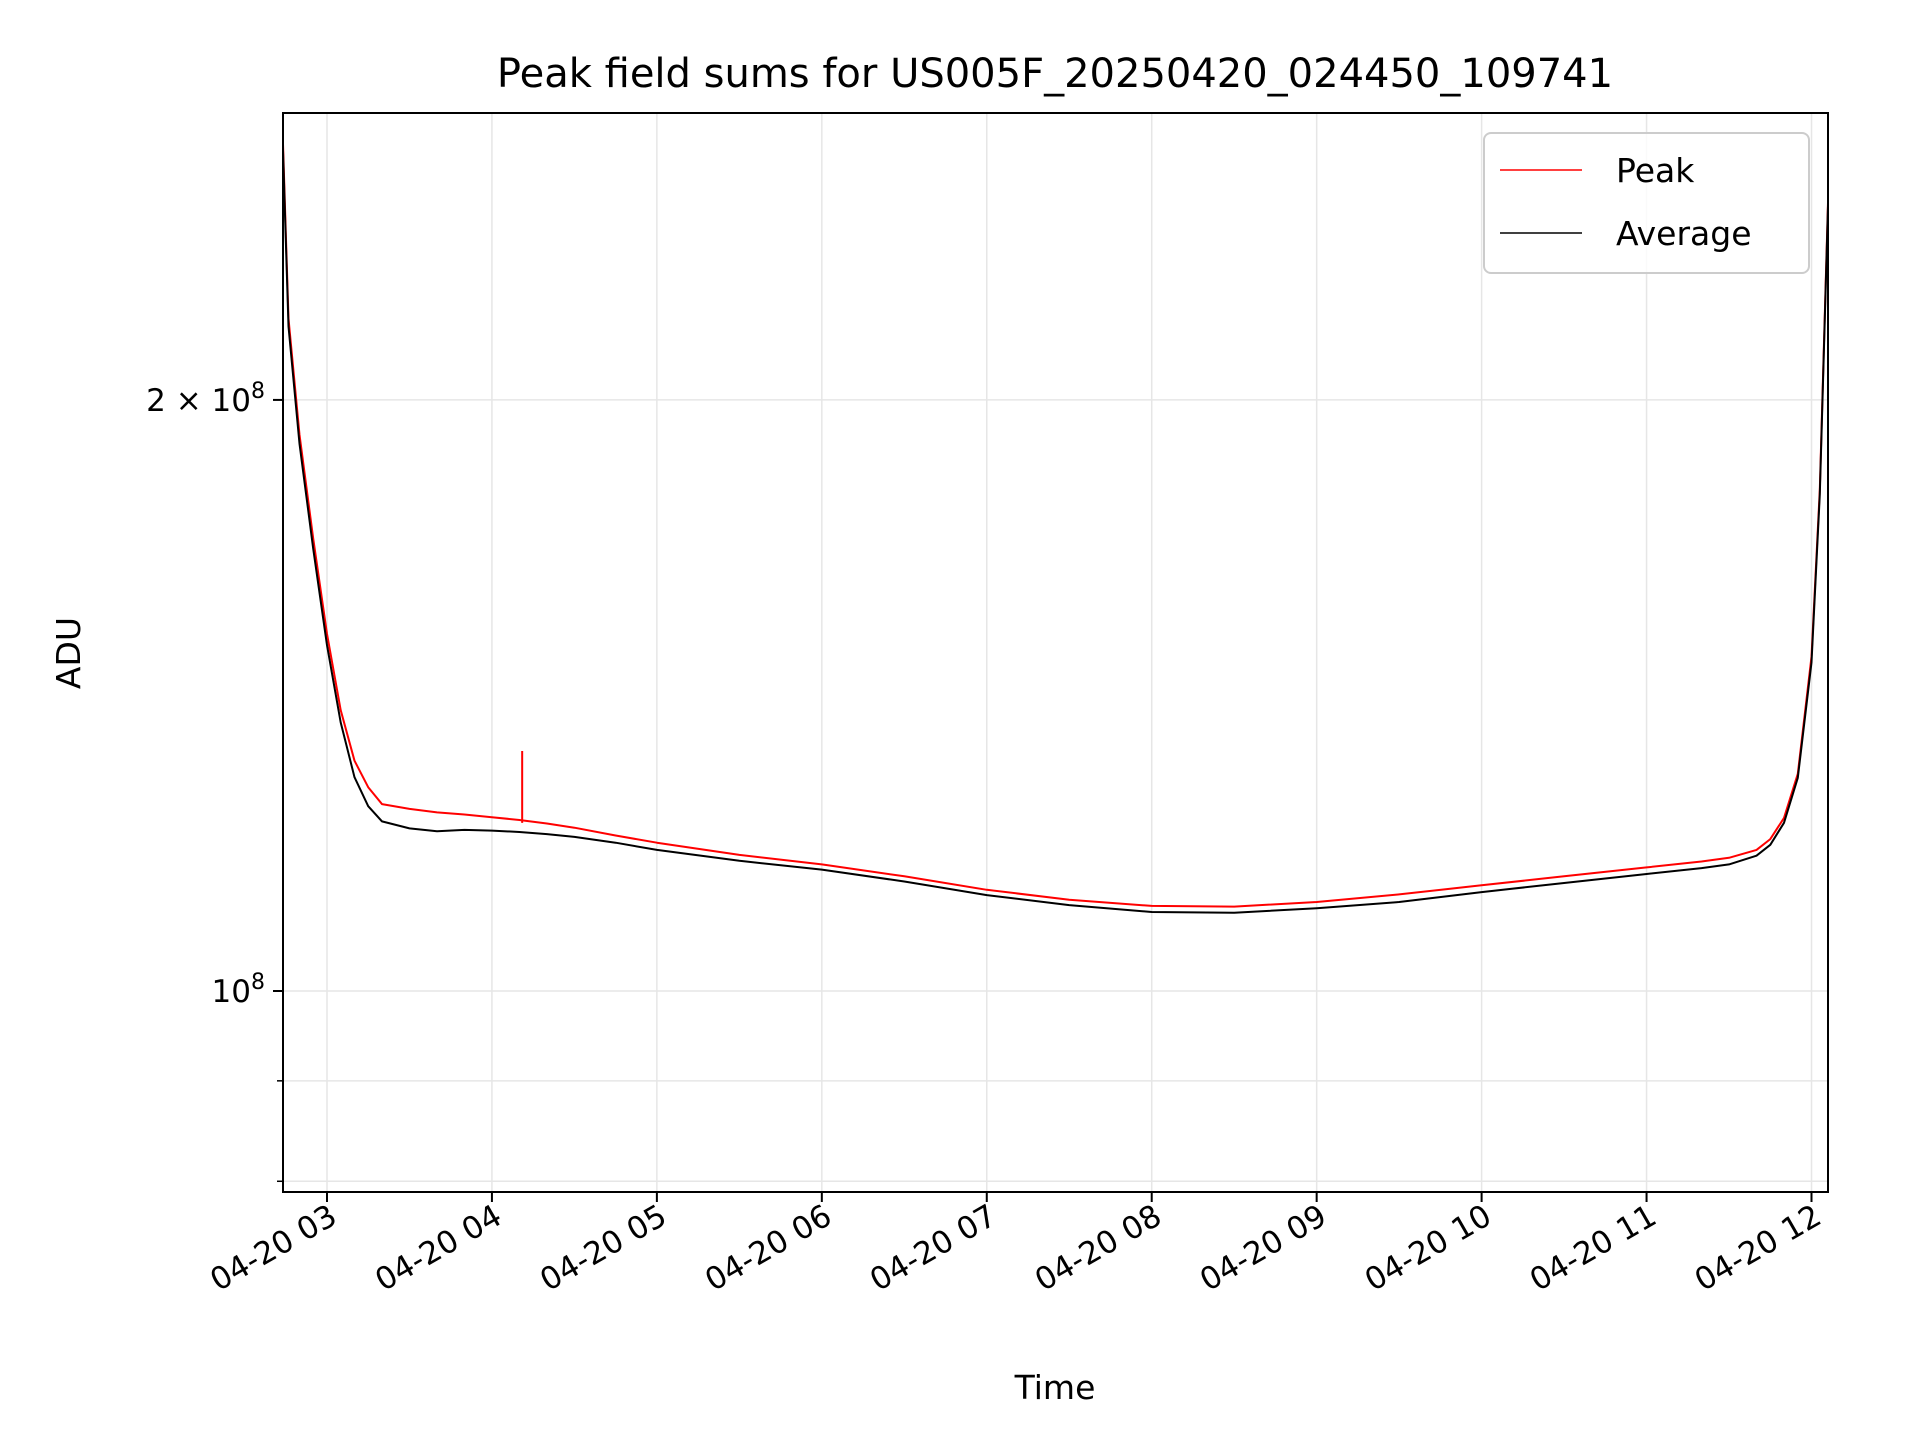  Describe the element at coordinates (1055, 1387) in the screenshot. I see `x-axis-label: Time` at that location.